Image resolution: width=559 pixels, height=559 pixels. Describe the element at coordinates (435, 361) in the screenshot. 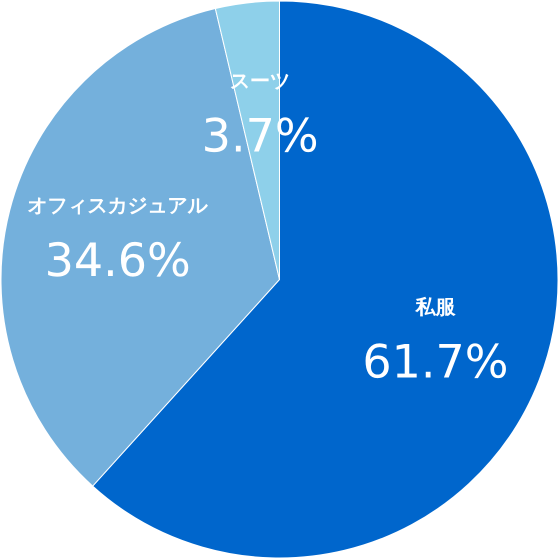

I see `data-label: 61.7%` at that location.